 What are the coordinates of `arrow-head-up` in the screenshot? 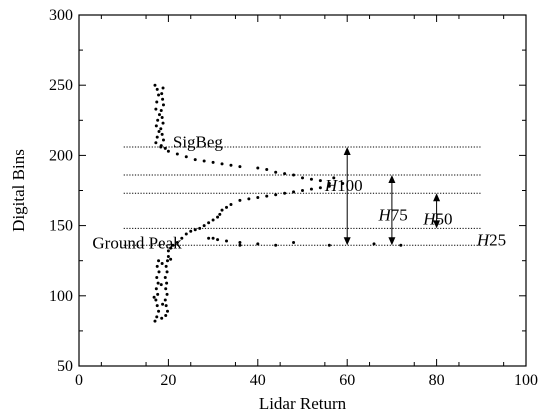 It's located at (392, 179).